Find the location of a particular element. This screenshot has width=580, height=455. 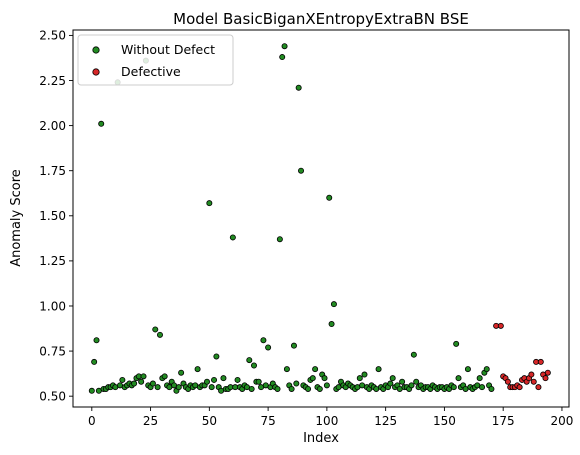

x-tick-label-7: 175 is located at coordinates (503, 421).